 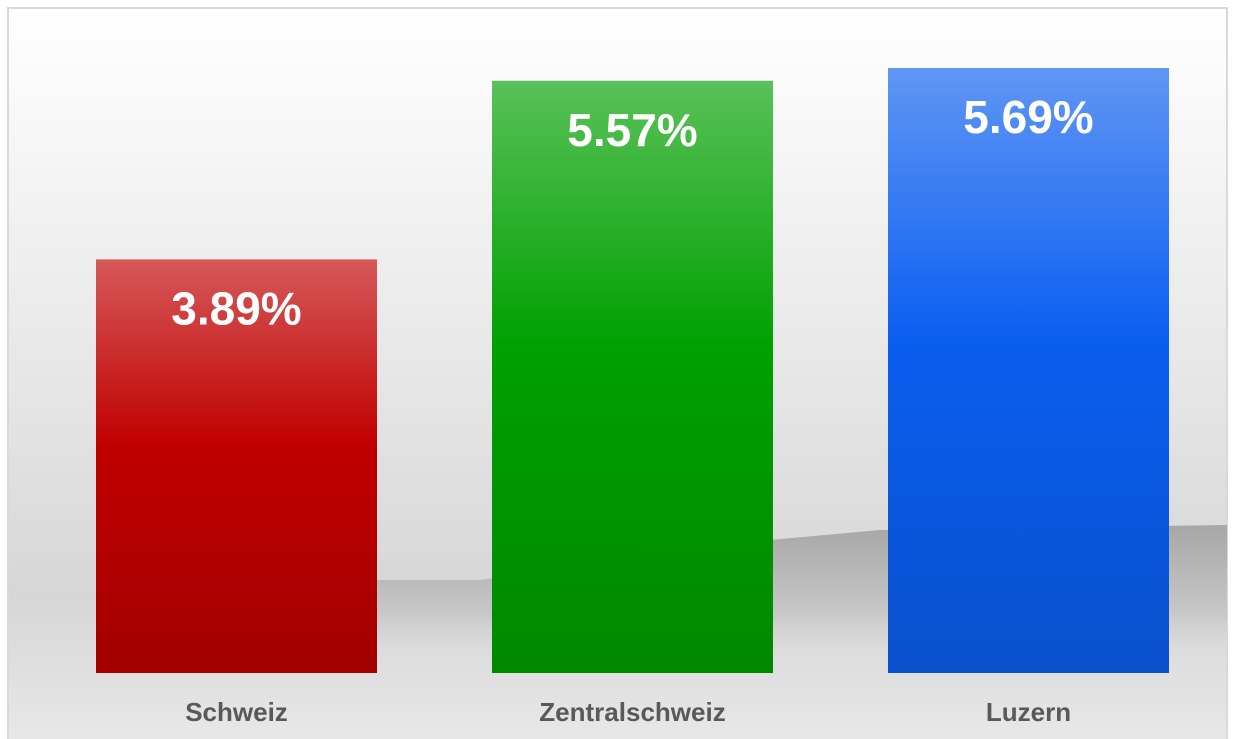 What do you see at coordinates (1028, 117) in the screenshot?
I see `value-label: 5.69%` at bounding box center [1028, 117].